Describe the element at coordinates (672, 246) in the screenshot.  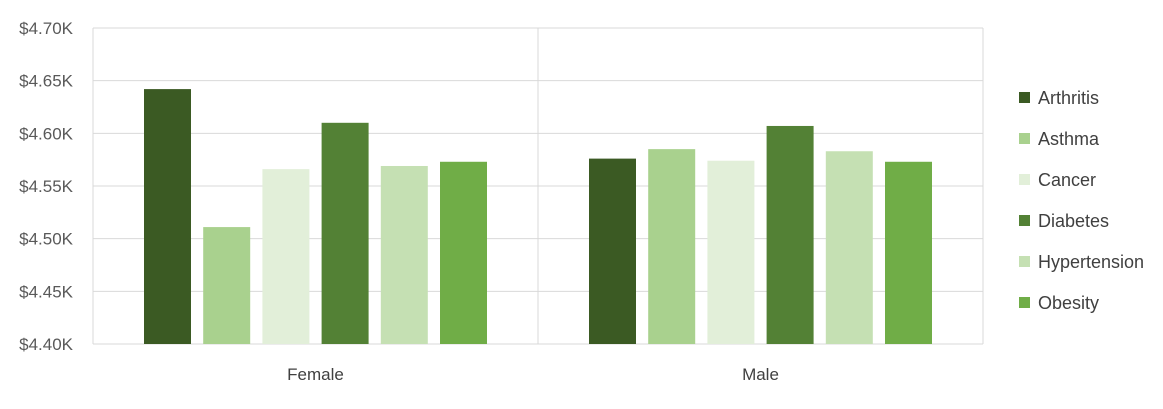
I see `bar-asthma-male` at that location.